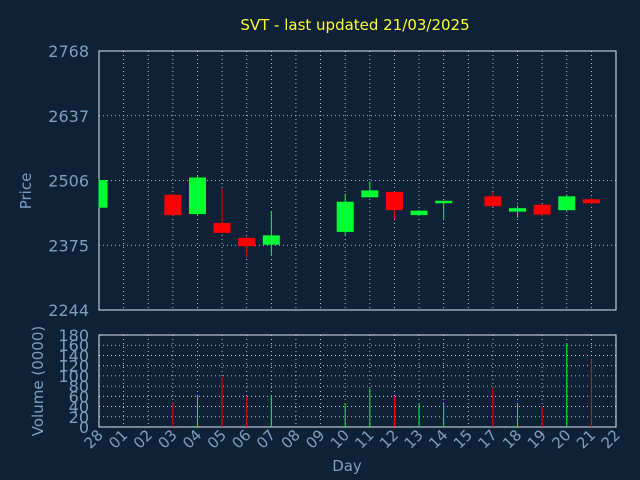 This screenshot has width=640, height=480. What do you see at coordinates (68, 245) in the screenshot?
I see `price-y-tick-label: 2375` at bounding box center [68, 245].